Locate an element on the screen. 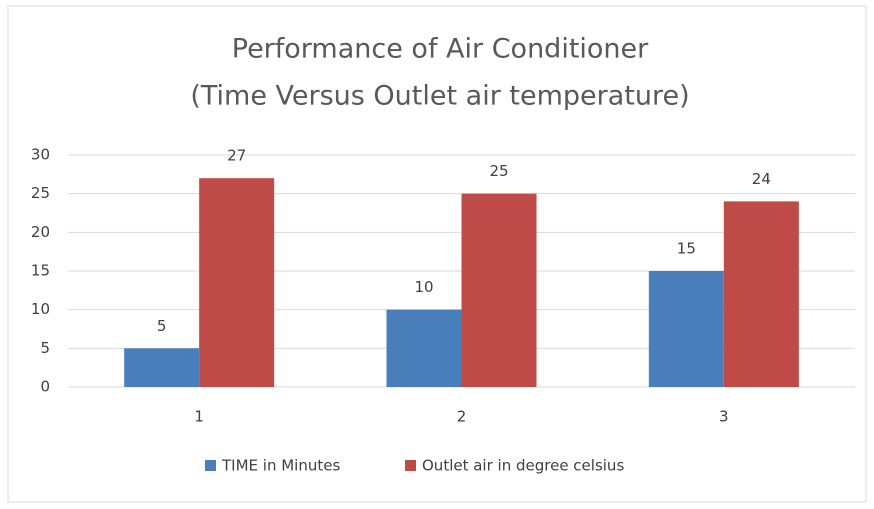  x-tick-label: 1 is located at coordinates (199, 417).